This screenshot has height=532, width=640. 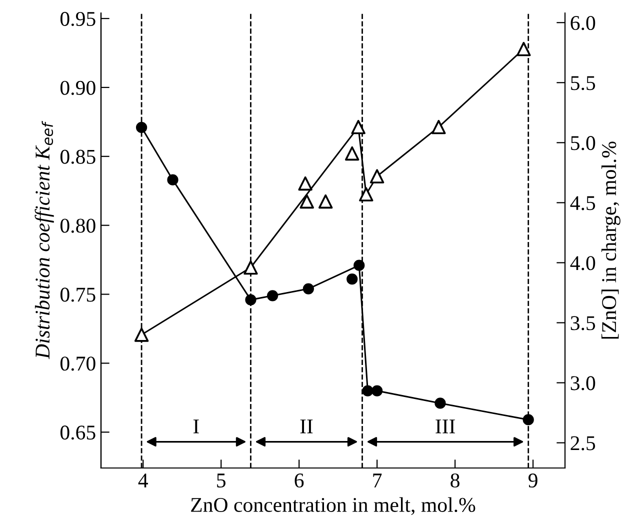 What do you see at coordinates (306, 427) in the screenshot?
I see `annotation: II` at bounding box center [306, 427].